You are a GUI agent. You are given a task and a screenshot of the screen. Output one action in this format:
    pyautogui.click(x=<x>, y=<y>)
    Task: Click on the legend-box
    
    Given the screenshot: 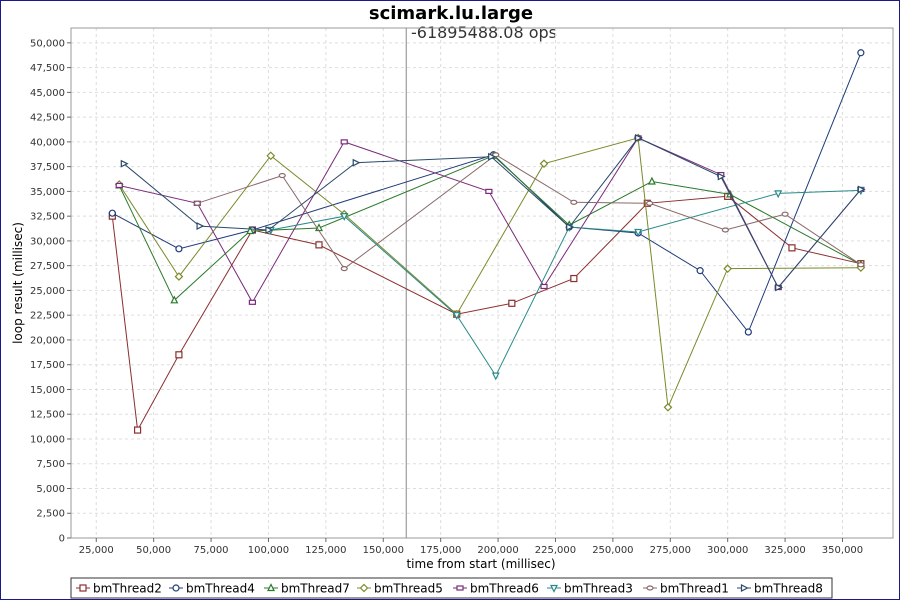 What is the action you would take?
    pyautogui.click(x=451, y=588)
    